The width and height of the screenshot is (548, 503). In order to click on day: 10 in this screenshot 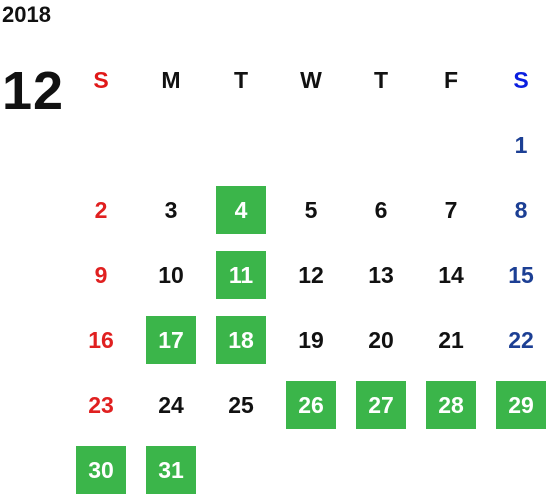, I will do `click(171, 274)`.